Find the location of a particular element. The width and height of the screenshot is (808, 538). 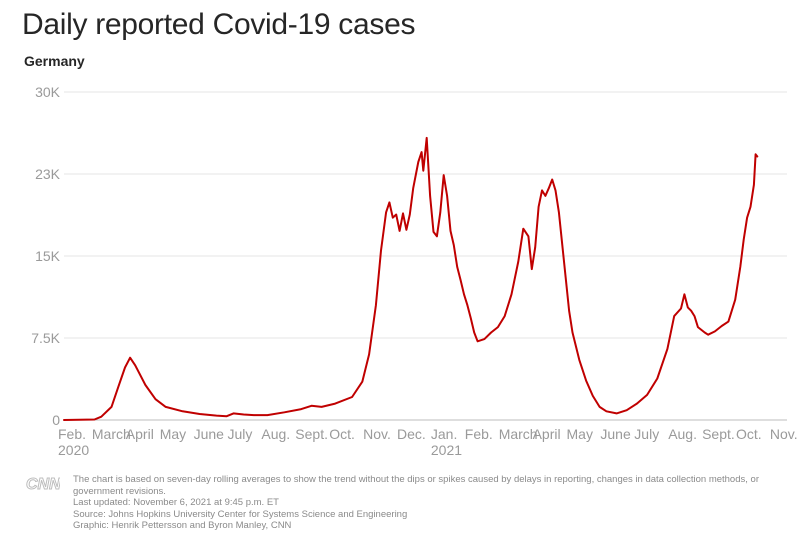

y-tick-label: 0 is located at coordinates (56, 420).